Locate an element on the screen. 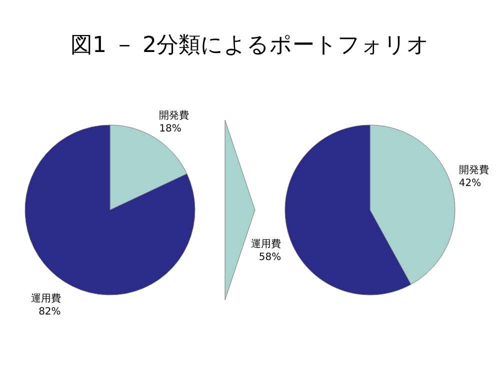 This screenshot has height=375, width=500. data-label: 82% is located at coordinates (49, 312).